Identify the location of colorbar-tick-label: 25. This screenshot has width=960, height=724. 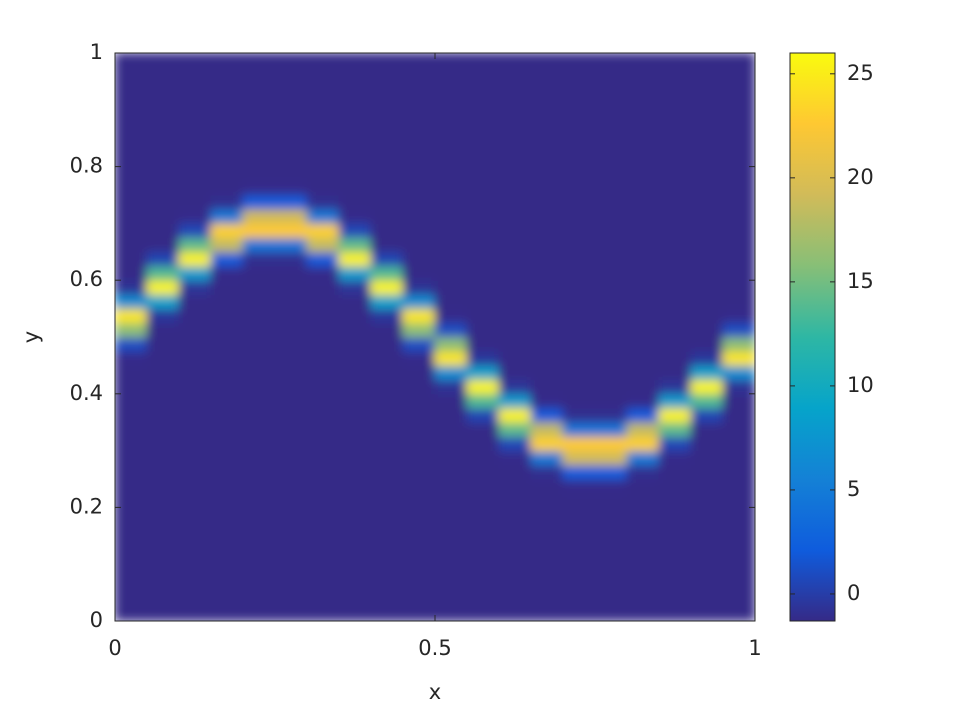
(860, 73).